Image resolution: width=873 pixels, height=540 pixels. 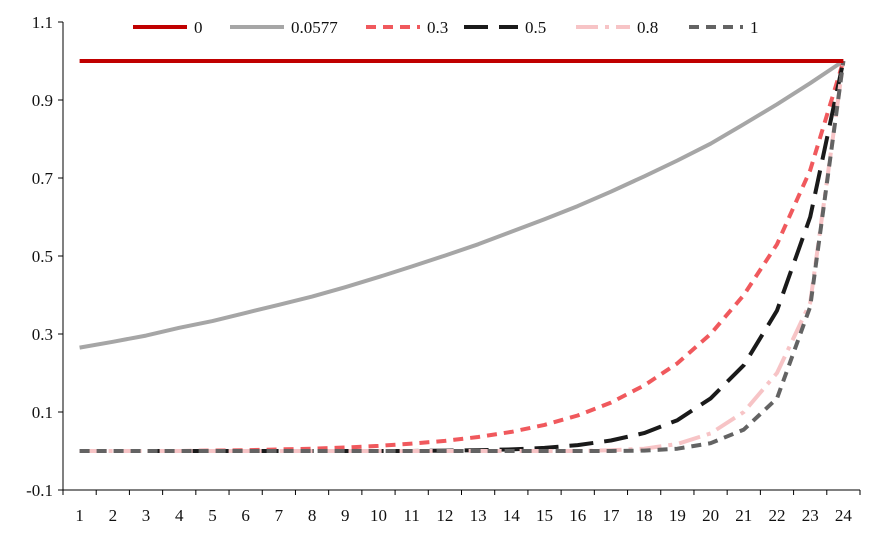 What do you see at coordinates (146, 515) in the screenshot?
I see `x-tick-label: 3` at bounding box center [146, 515].